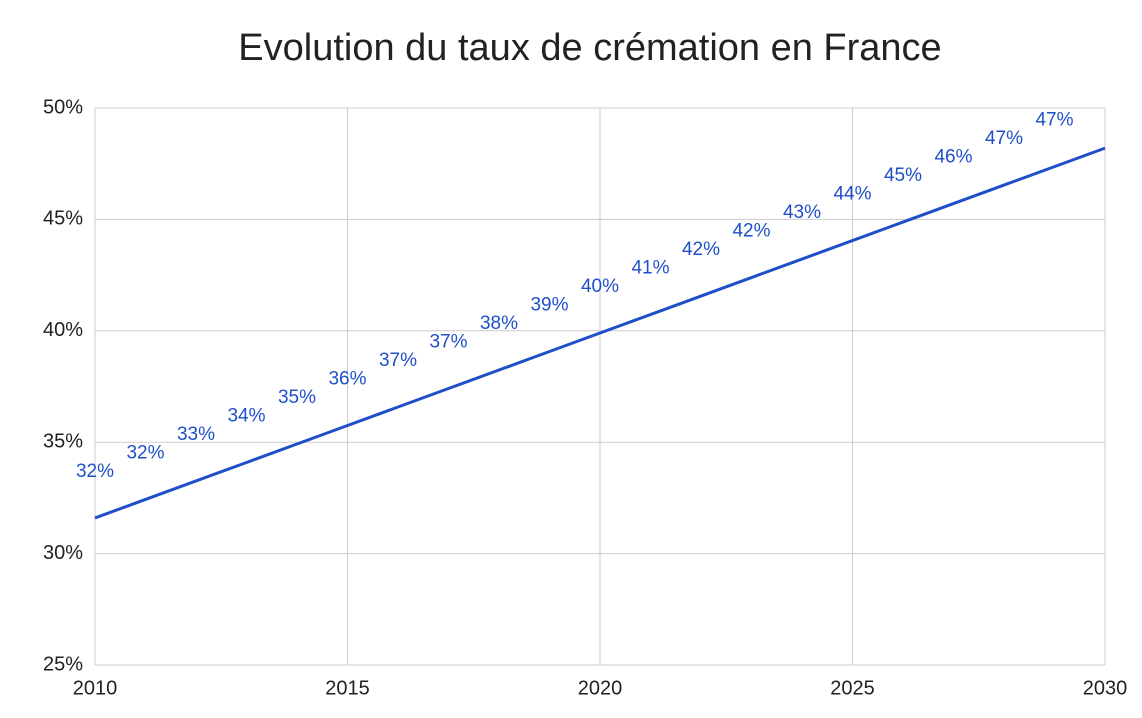 The image size is (1142, 718). I want to click on data-label: 43%, so click(802, 212).